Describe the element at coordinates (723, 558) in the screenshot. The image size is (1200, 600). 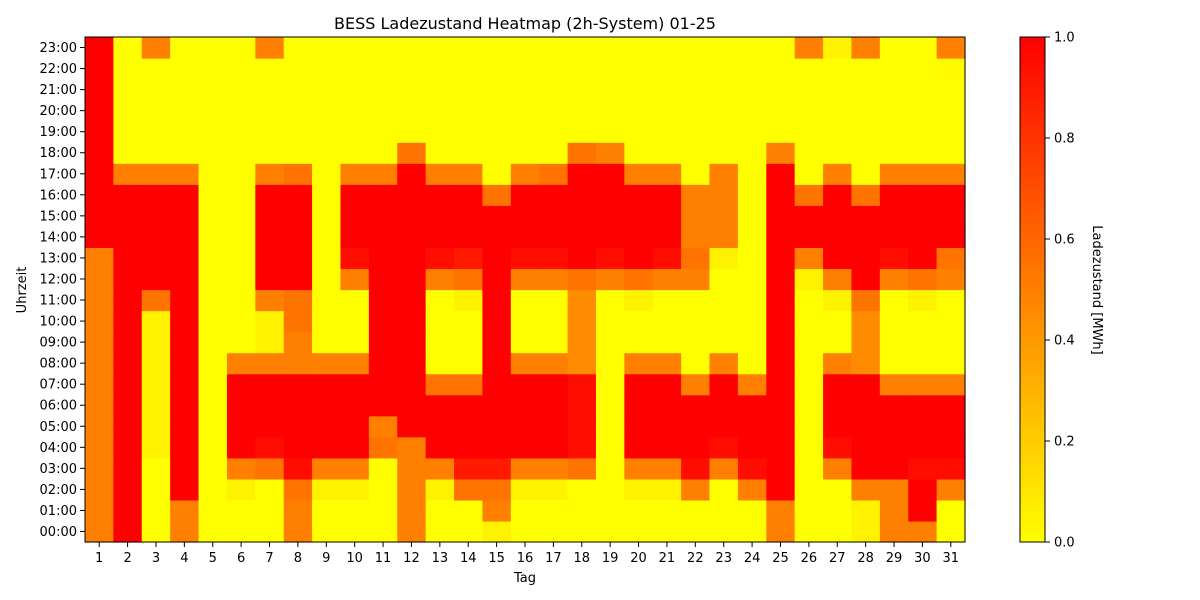
I see `x-tick-label: 23` at that location.